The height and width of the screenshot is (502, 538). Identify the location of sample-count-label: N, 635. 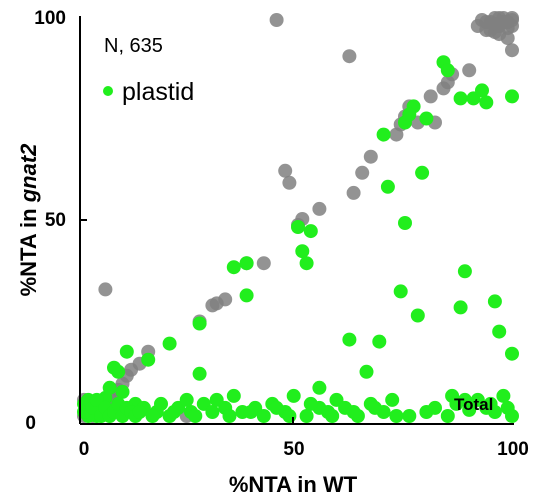
(133, 46).